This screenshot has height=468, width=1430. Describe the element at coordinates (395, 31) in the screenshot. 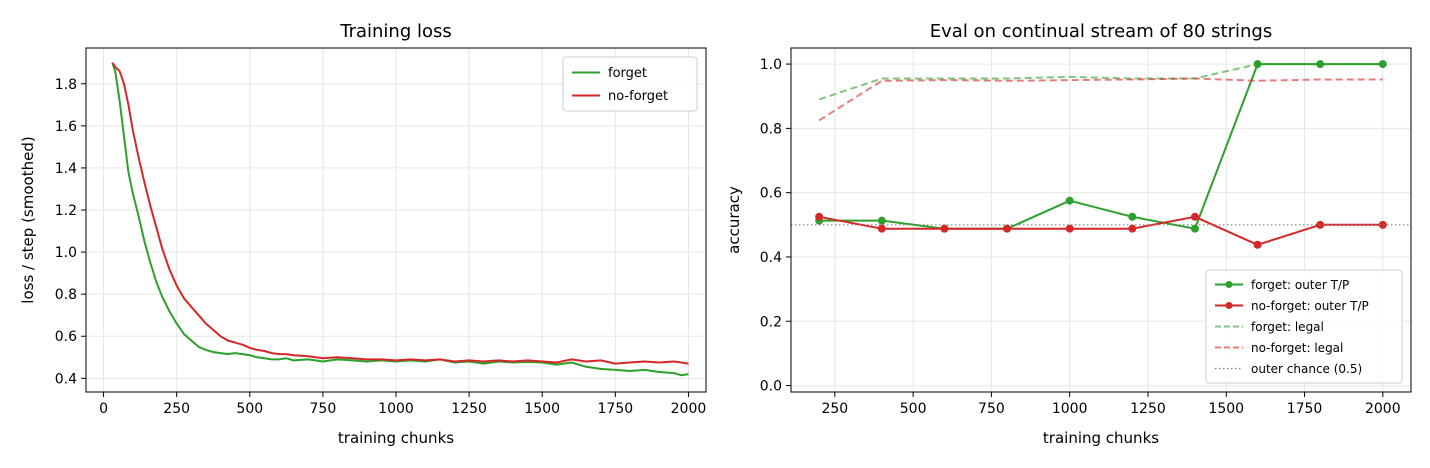

I see `chart-title: Training loss` at that location.